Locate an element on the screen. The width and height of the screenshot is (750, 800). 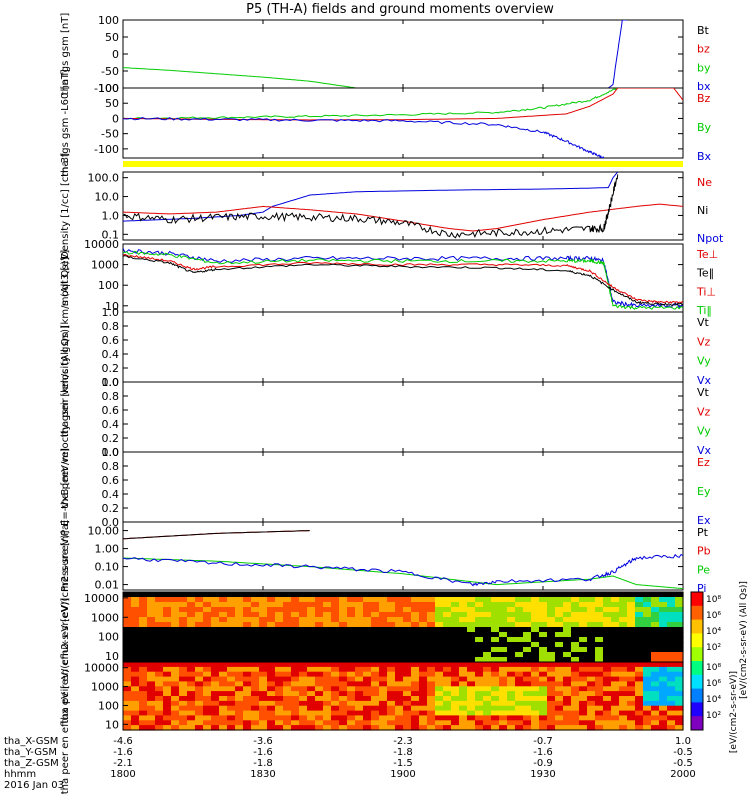
x-tick-value: -0.5 is located at coordinates (683, 752).